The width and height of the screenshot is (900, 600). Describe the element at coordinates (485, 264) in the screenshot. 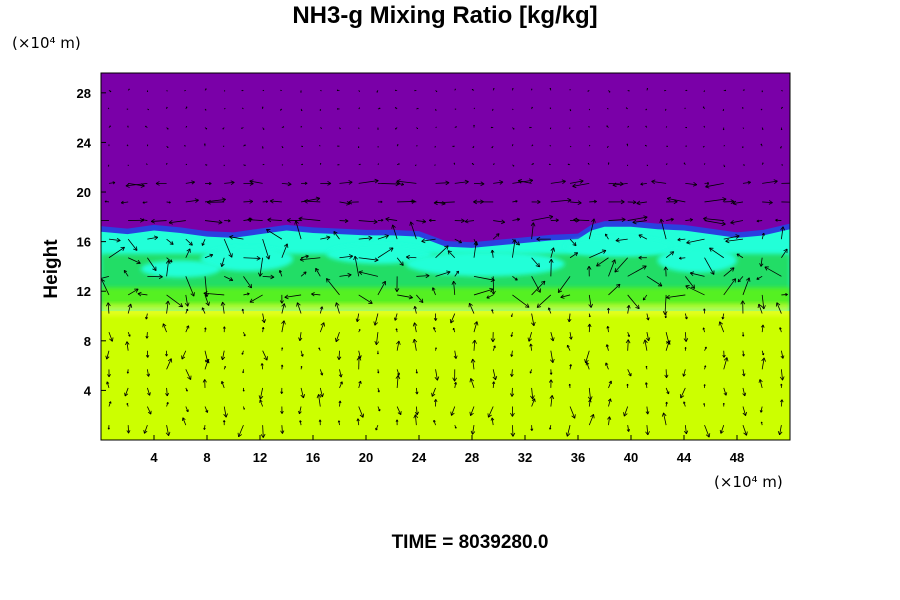

I see `cyan-patch` at that location.